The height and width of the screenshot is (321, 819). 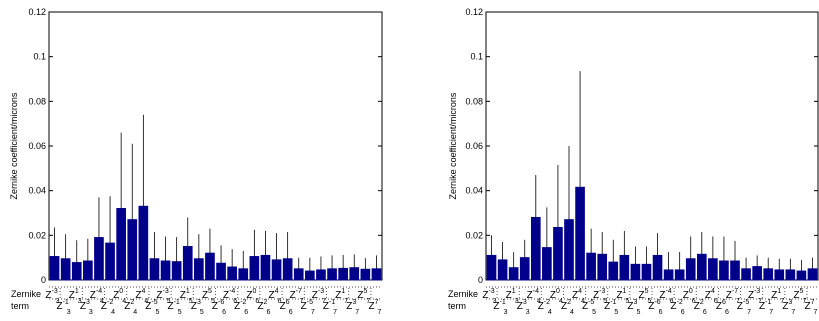 What do you see at coordinates (558, 254) in the screenshot?
I see `bar-Z40` at bounding box center [558, 254].